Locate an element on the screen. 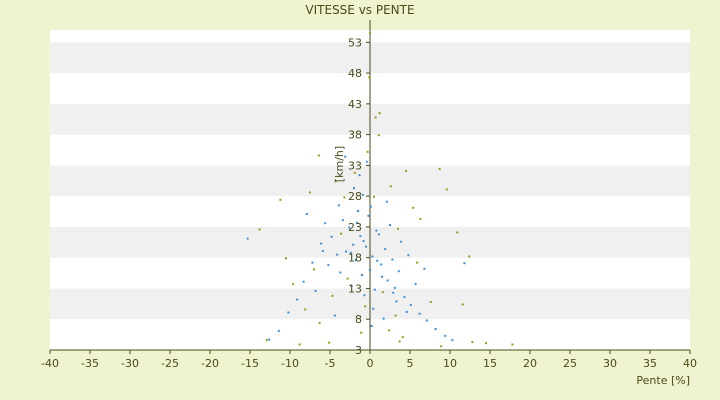  x-tick-label: 40 is located at coordinates (690, 363).